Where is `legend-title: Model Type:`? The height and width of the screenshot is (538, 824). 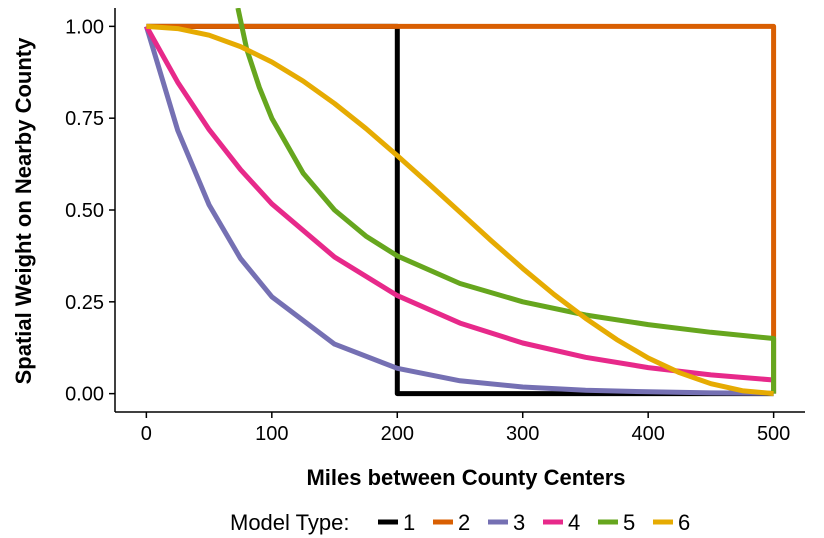 legend-title: Model Type: is located at coordinates (289, 522).